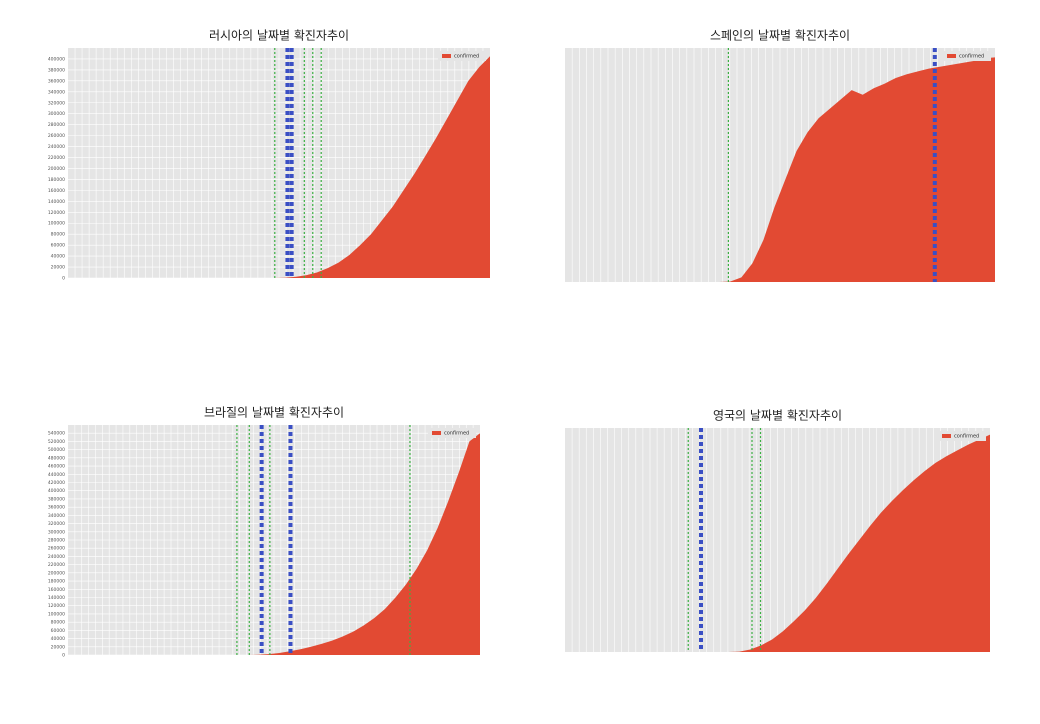 This screenshot has height=724, width=1040. Describe the element at coordinates (777, 416) in the screenshot. I see `chart-title: 영국의 날짜별 확진자추이` at that location.